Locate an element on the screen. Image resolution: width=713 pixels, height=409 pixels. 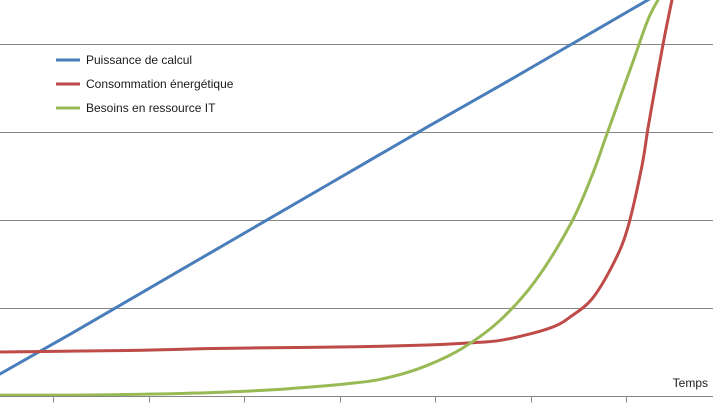
legend-entry: Puissance de calcul is located at coordinates (124, 60).